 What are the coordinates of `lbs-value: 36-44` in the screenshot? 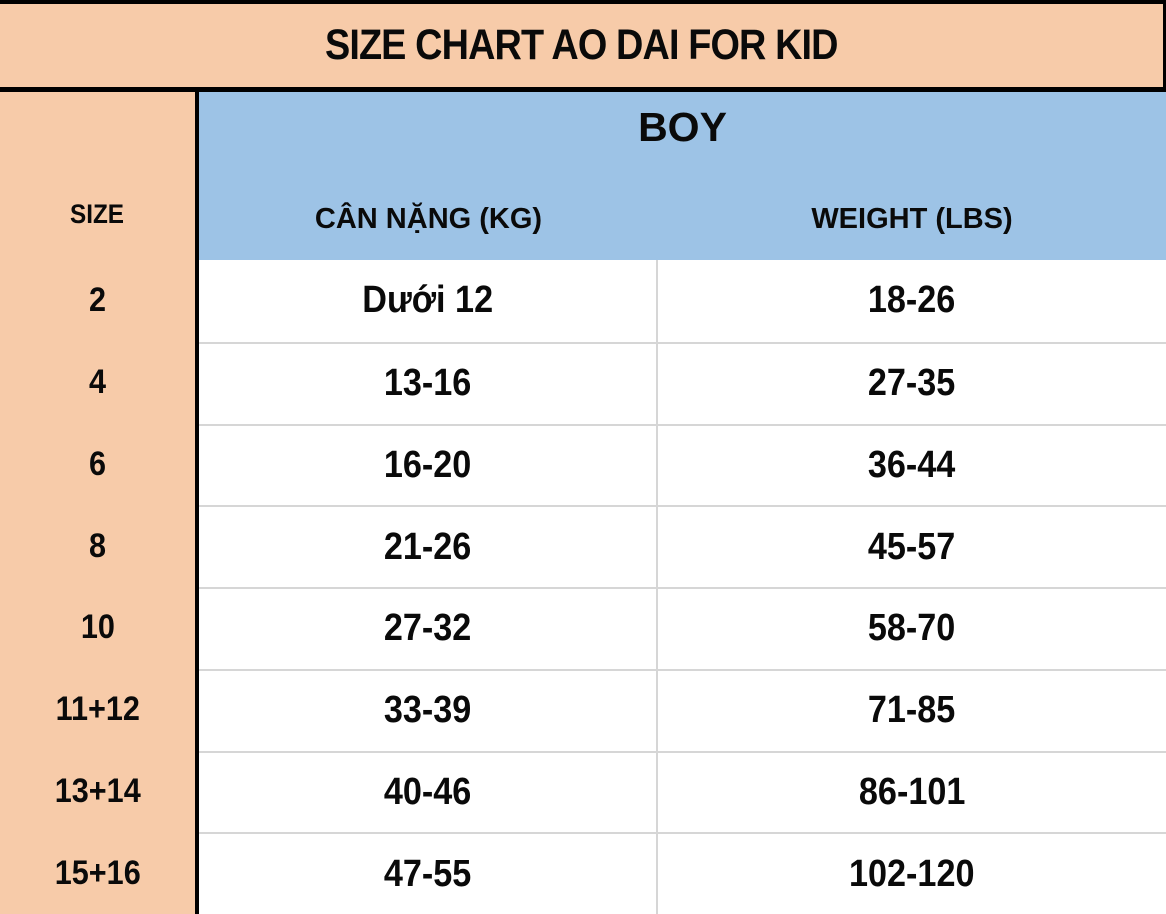 It's located at (912, 464).